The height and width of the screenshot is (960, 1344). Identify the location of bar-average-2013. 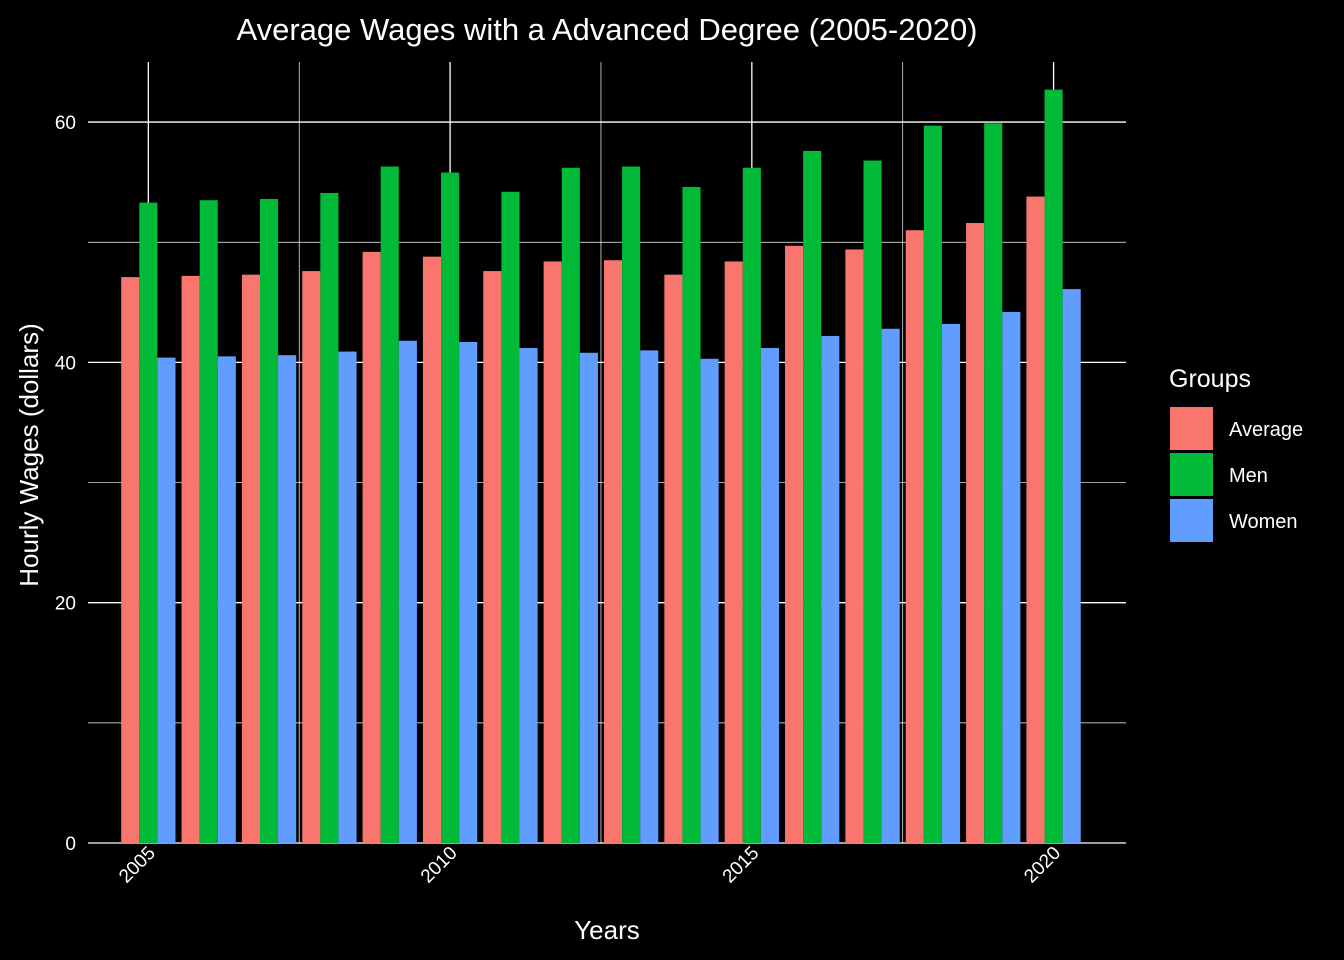
(613, 551).